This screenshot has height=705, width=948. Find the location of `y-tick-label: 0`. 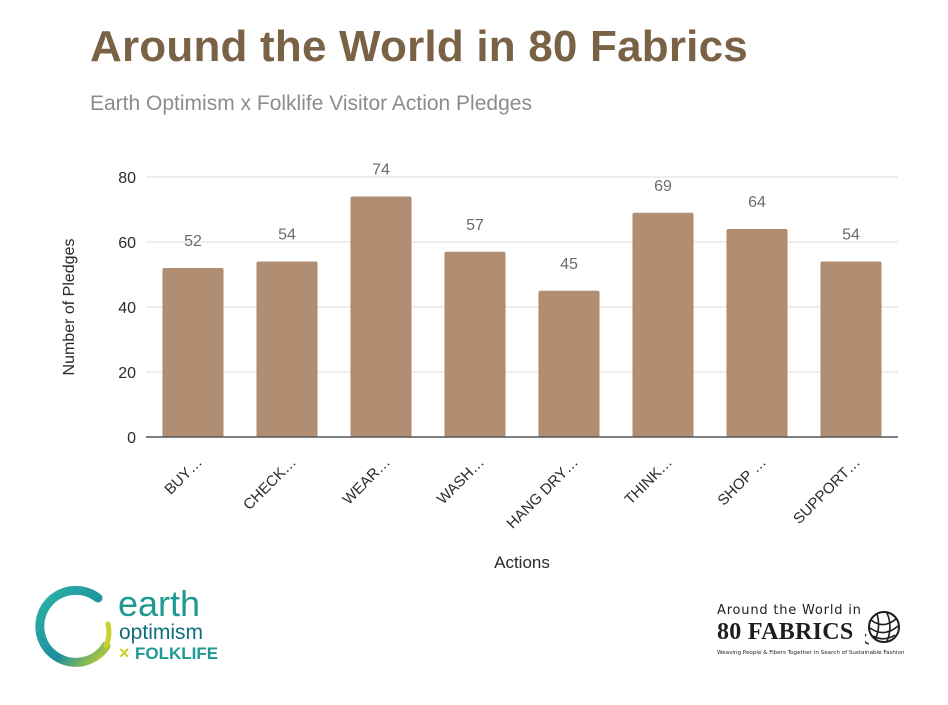

y-tick-label: 0 is located at coordinates (131, 438).